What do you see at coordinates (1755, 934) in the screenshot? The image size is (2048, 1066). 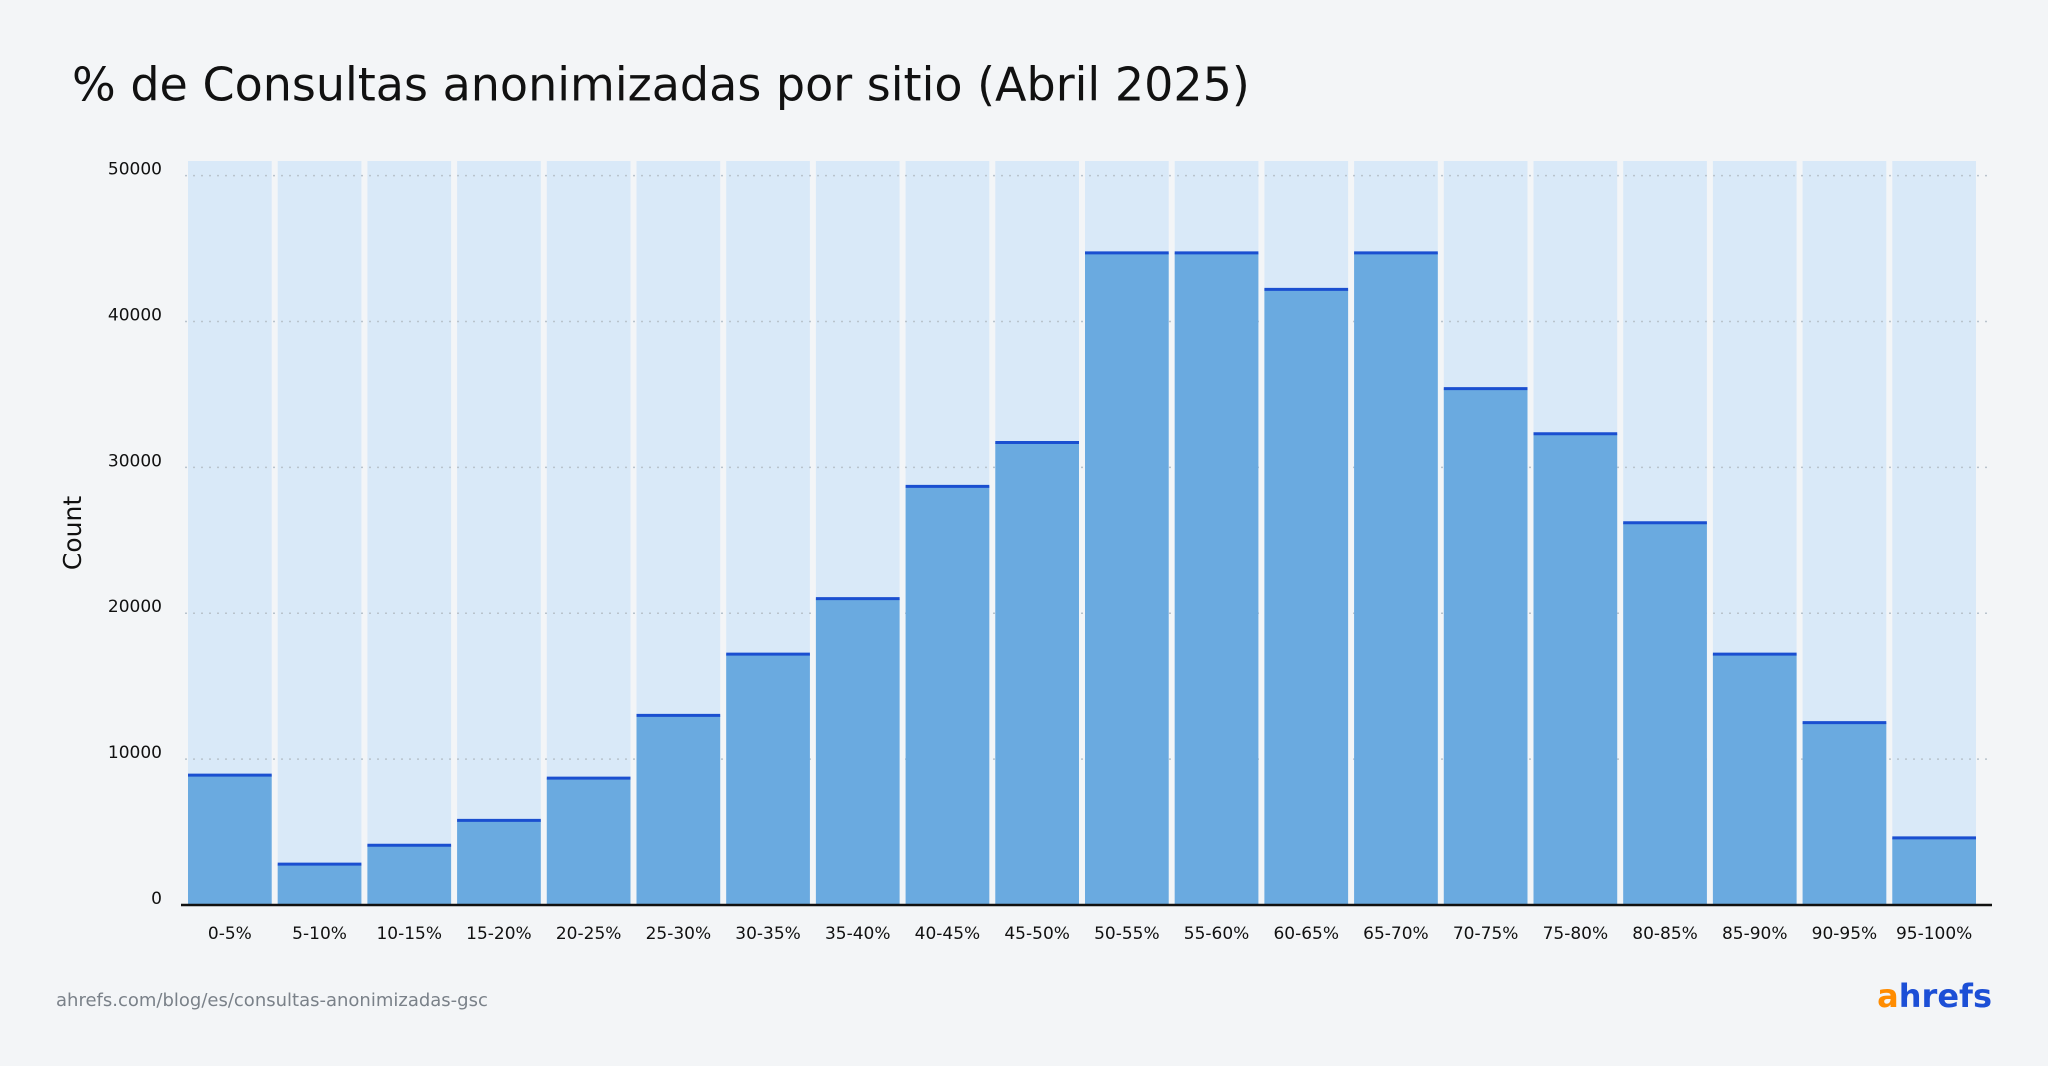 I see `x-tick-label: 85-90%` at bounding box center [1755, 934].